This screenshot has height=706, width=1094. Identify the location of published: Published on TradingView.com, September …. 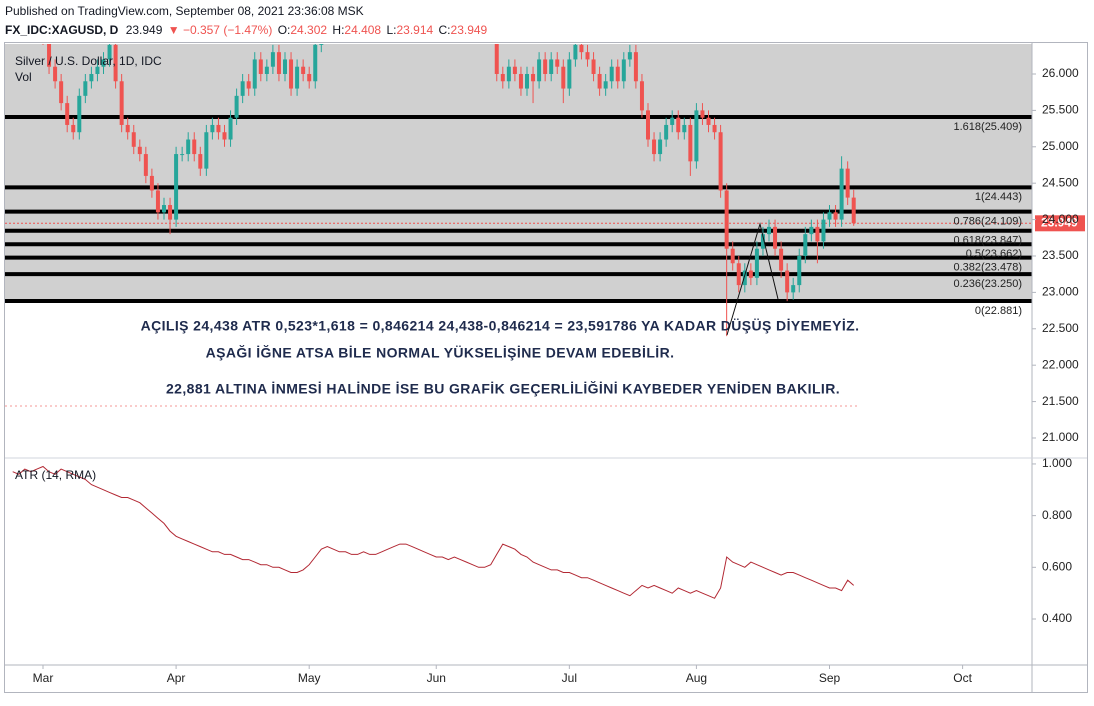
(184, 11).